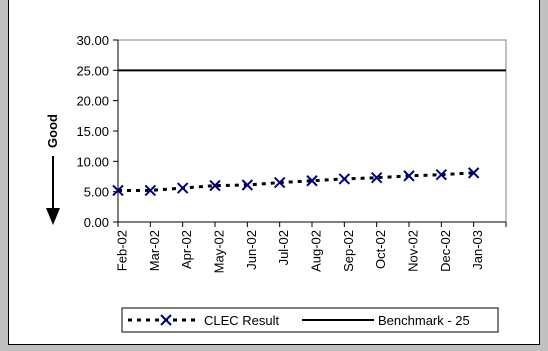  Describe the element at coordinates (96, 192) in the screenshot. I see `y-tick-label: 5.00` at that location.